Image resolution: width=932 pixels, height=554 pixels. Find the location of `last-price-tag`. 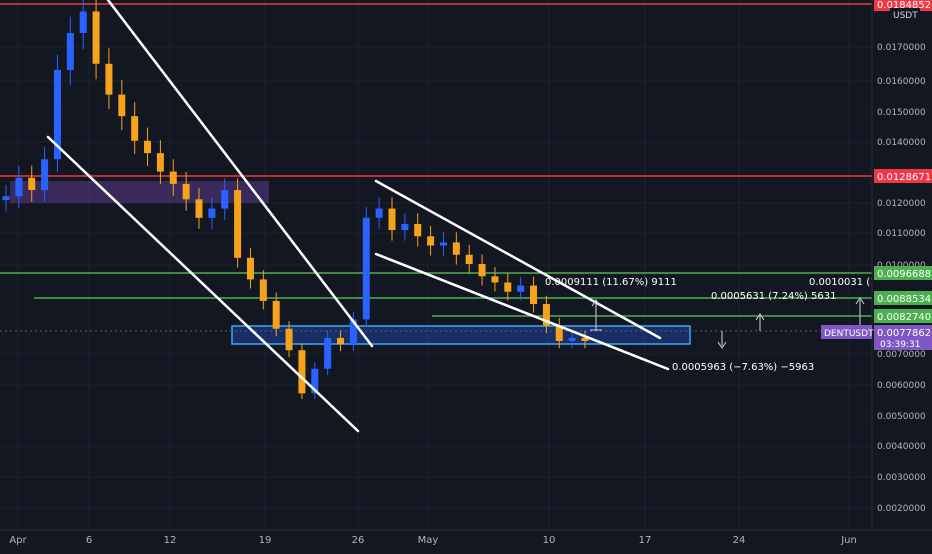

last-price-tag is located at coordinates (903, 337).